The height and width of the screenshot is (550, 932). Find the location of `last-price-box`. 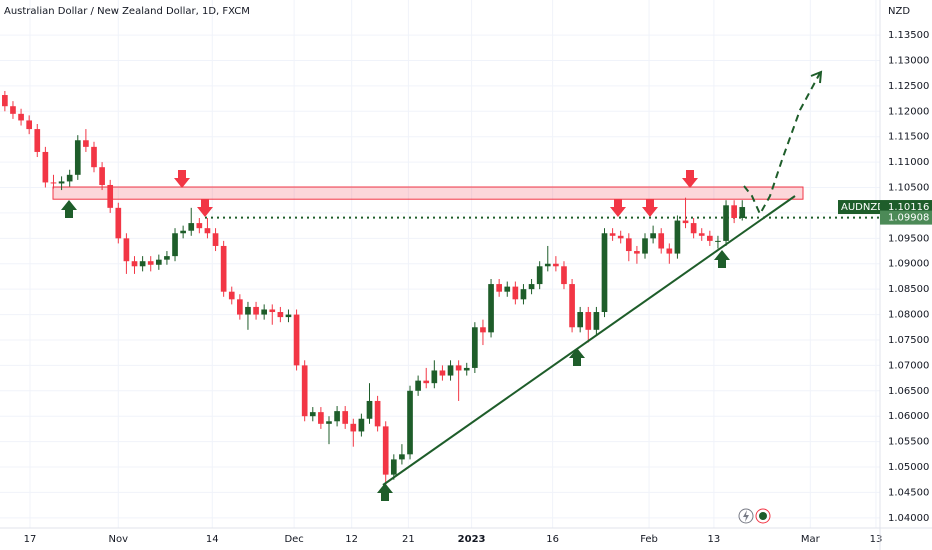

last-price-box is located at coordinates (906, 207).